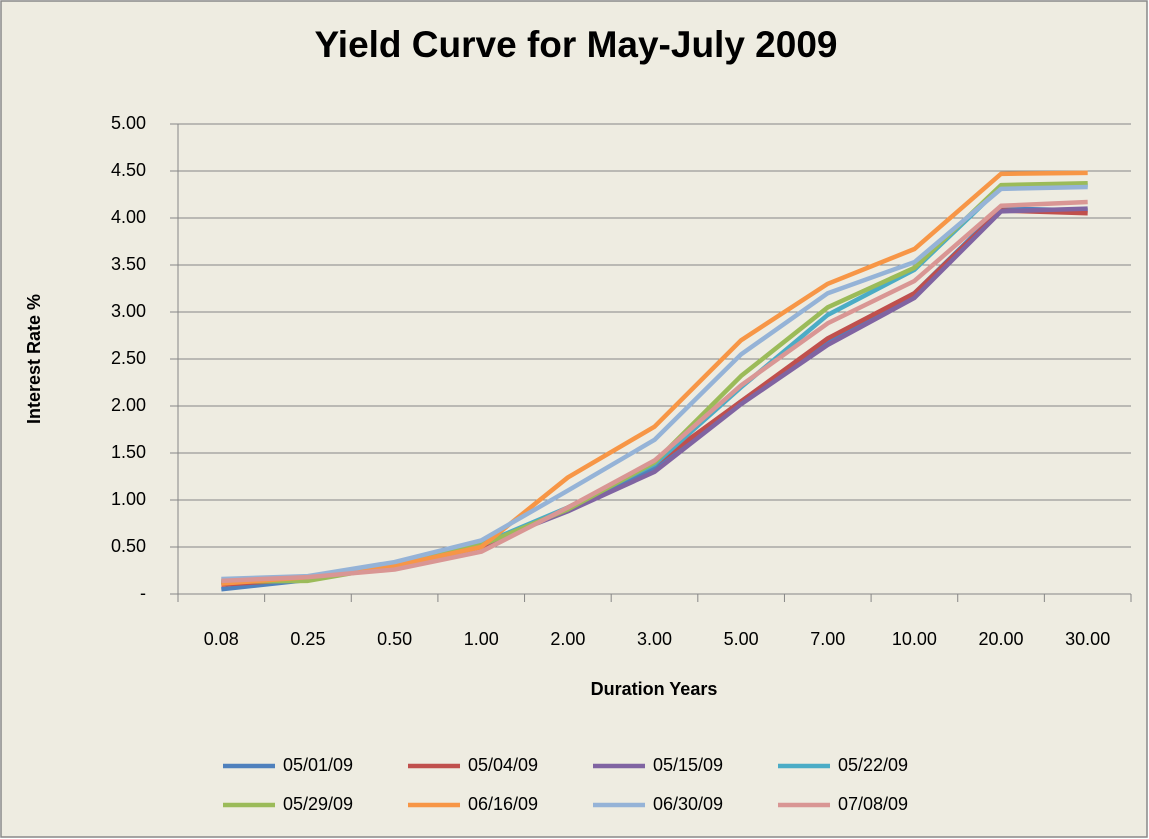  Describe the element at coordinates (394, 639) in the screenshot. I see `x-tick-label: 0.50` at that location.